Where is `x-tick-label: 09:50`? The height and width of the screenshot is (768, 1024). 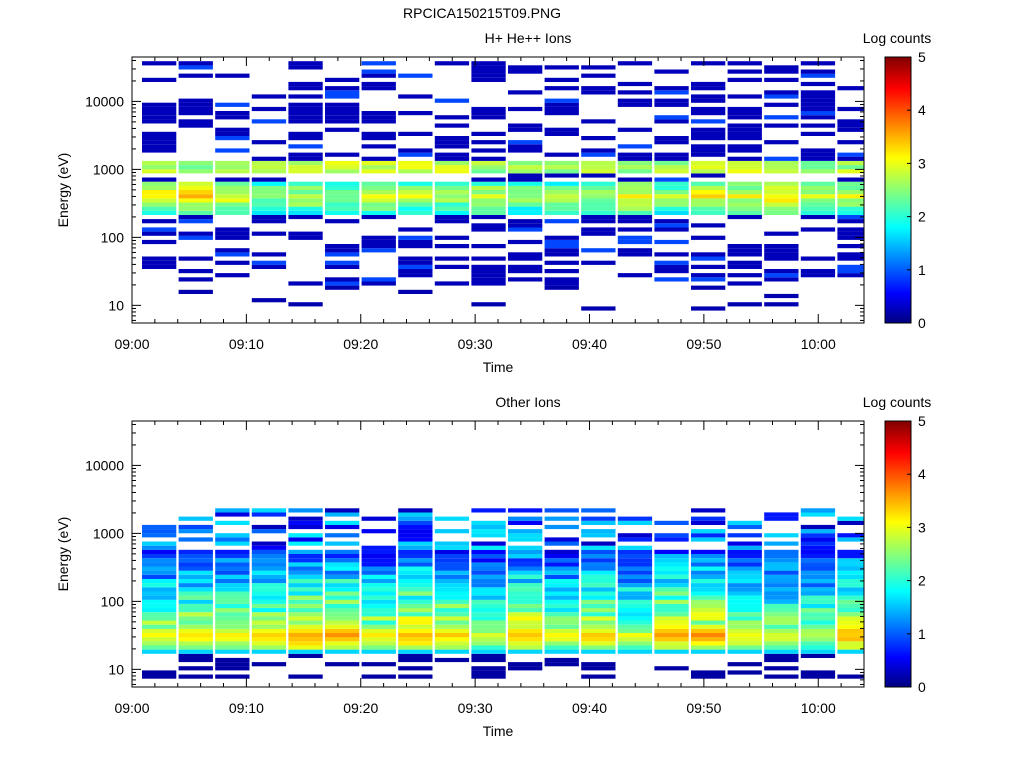 x-tick-label: 09:50 is located at coordinates (703, 708).